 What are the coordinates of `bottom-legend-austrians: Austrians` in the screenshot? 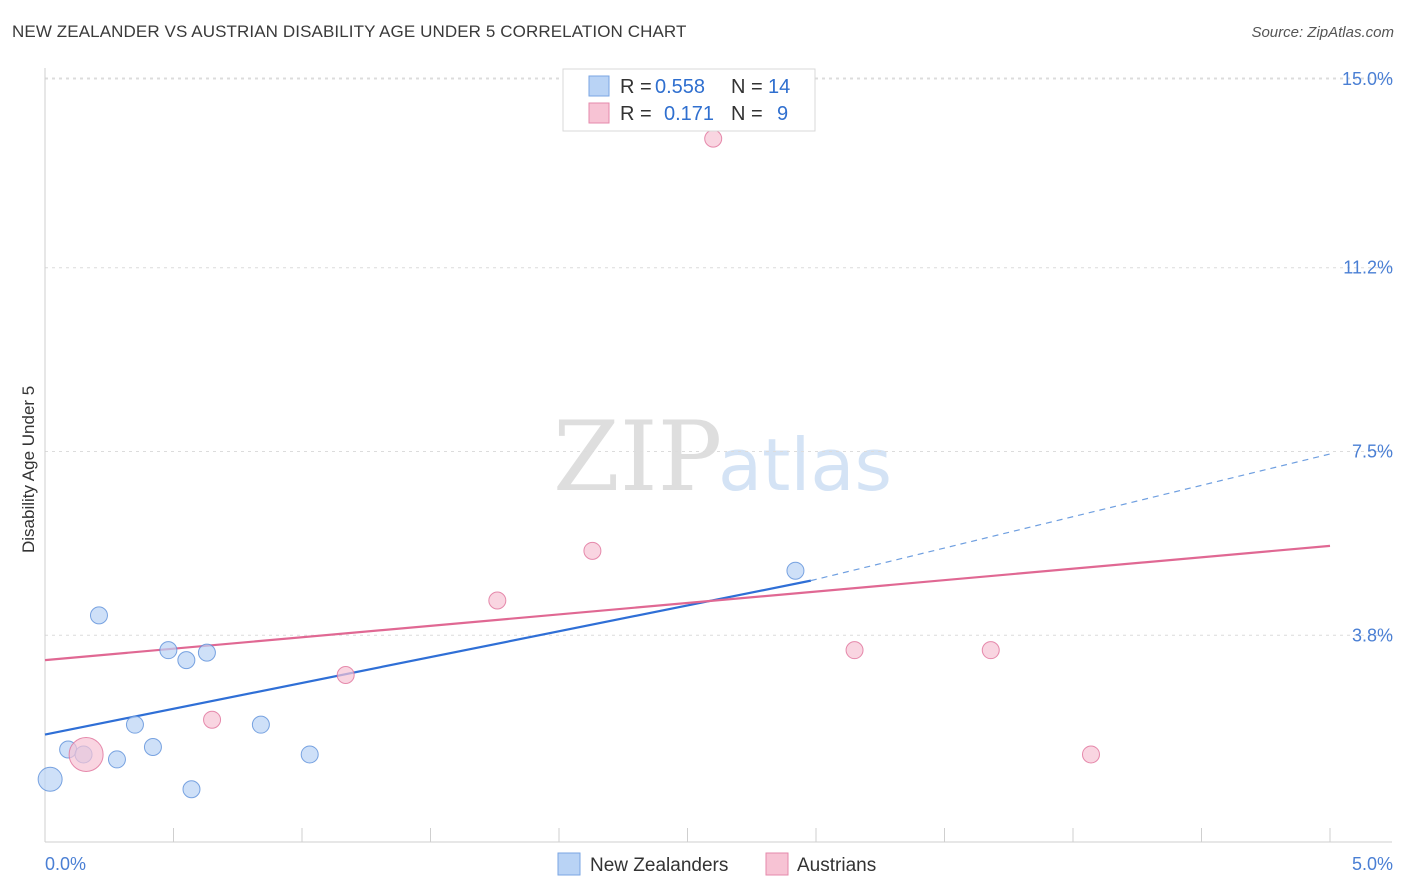 It's located at (836, 865).